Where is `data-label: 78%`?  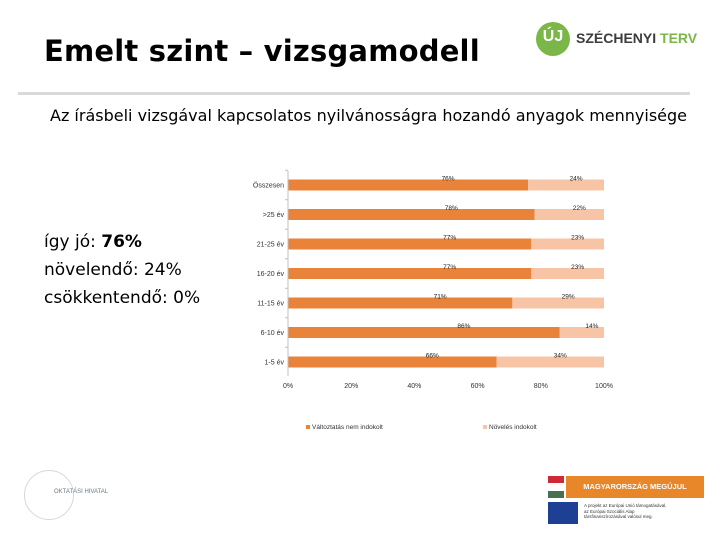 data-label: 78% is located at coordinates (451, 208).